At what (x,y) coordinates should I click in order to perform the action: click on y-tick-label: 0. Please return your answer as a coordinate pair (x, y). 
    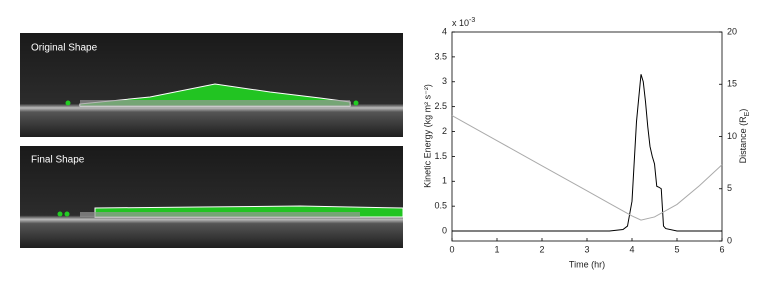
    Looking at the image, I should click on (444, 230).